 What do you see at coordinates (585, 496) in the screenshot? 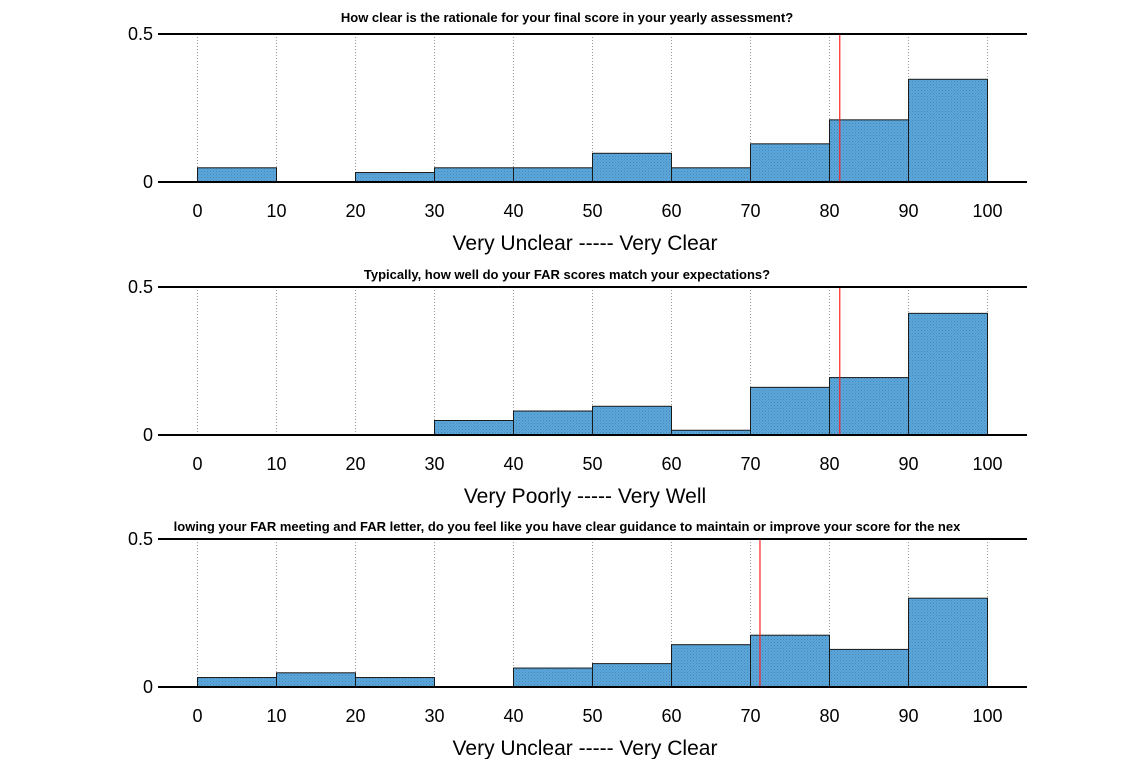
I see `x-axis-label: Very Poorly ----- Very Well` at bounding box center [585, 496].